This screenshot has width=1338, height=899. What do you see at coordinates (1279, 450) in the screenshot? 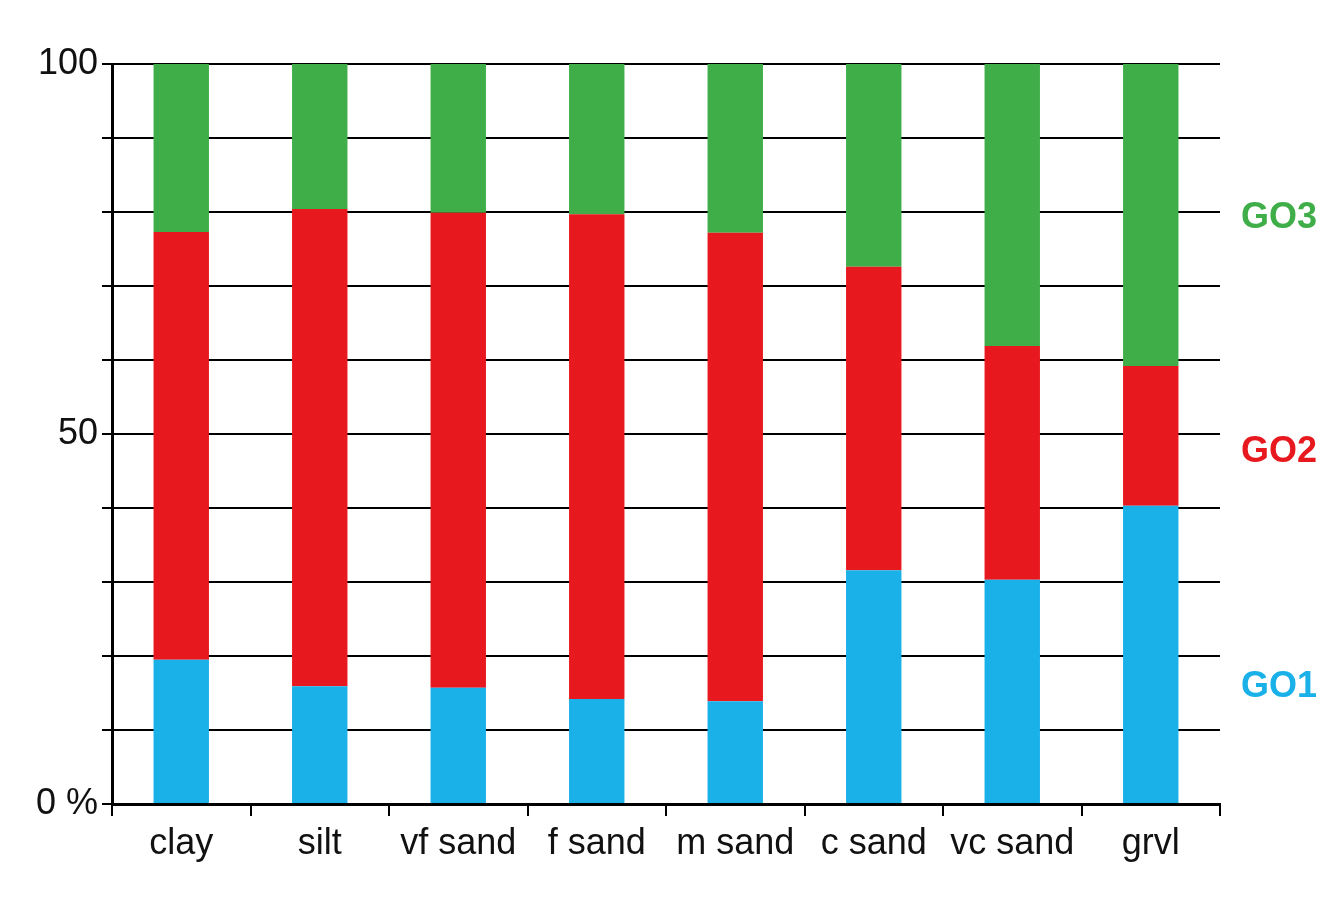
I see `series-label: GO2` at bounding box center [1279, 450].